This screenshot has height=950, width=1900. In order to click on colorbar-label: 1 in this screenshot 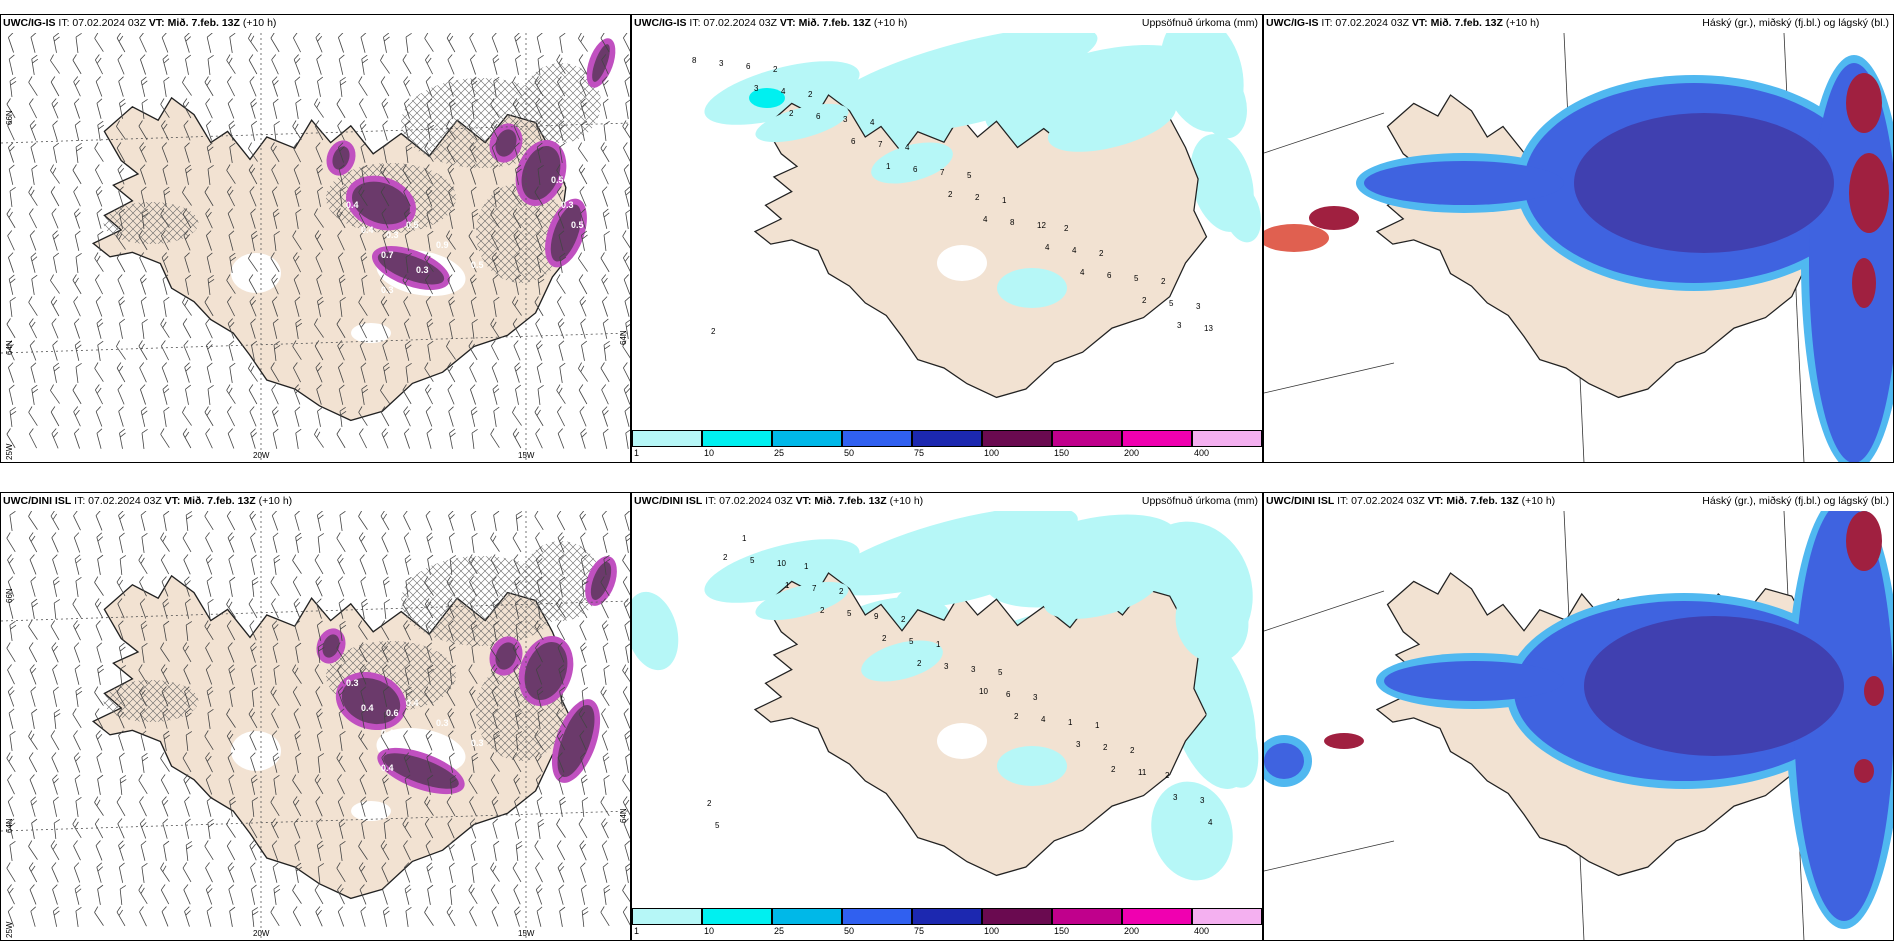, I will do `click(637, 453)`.